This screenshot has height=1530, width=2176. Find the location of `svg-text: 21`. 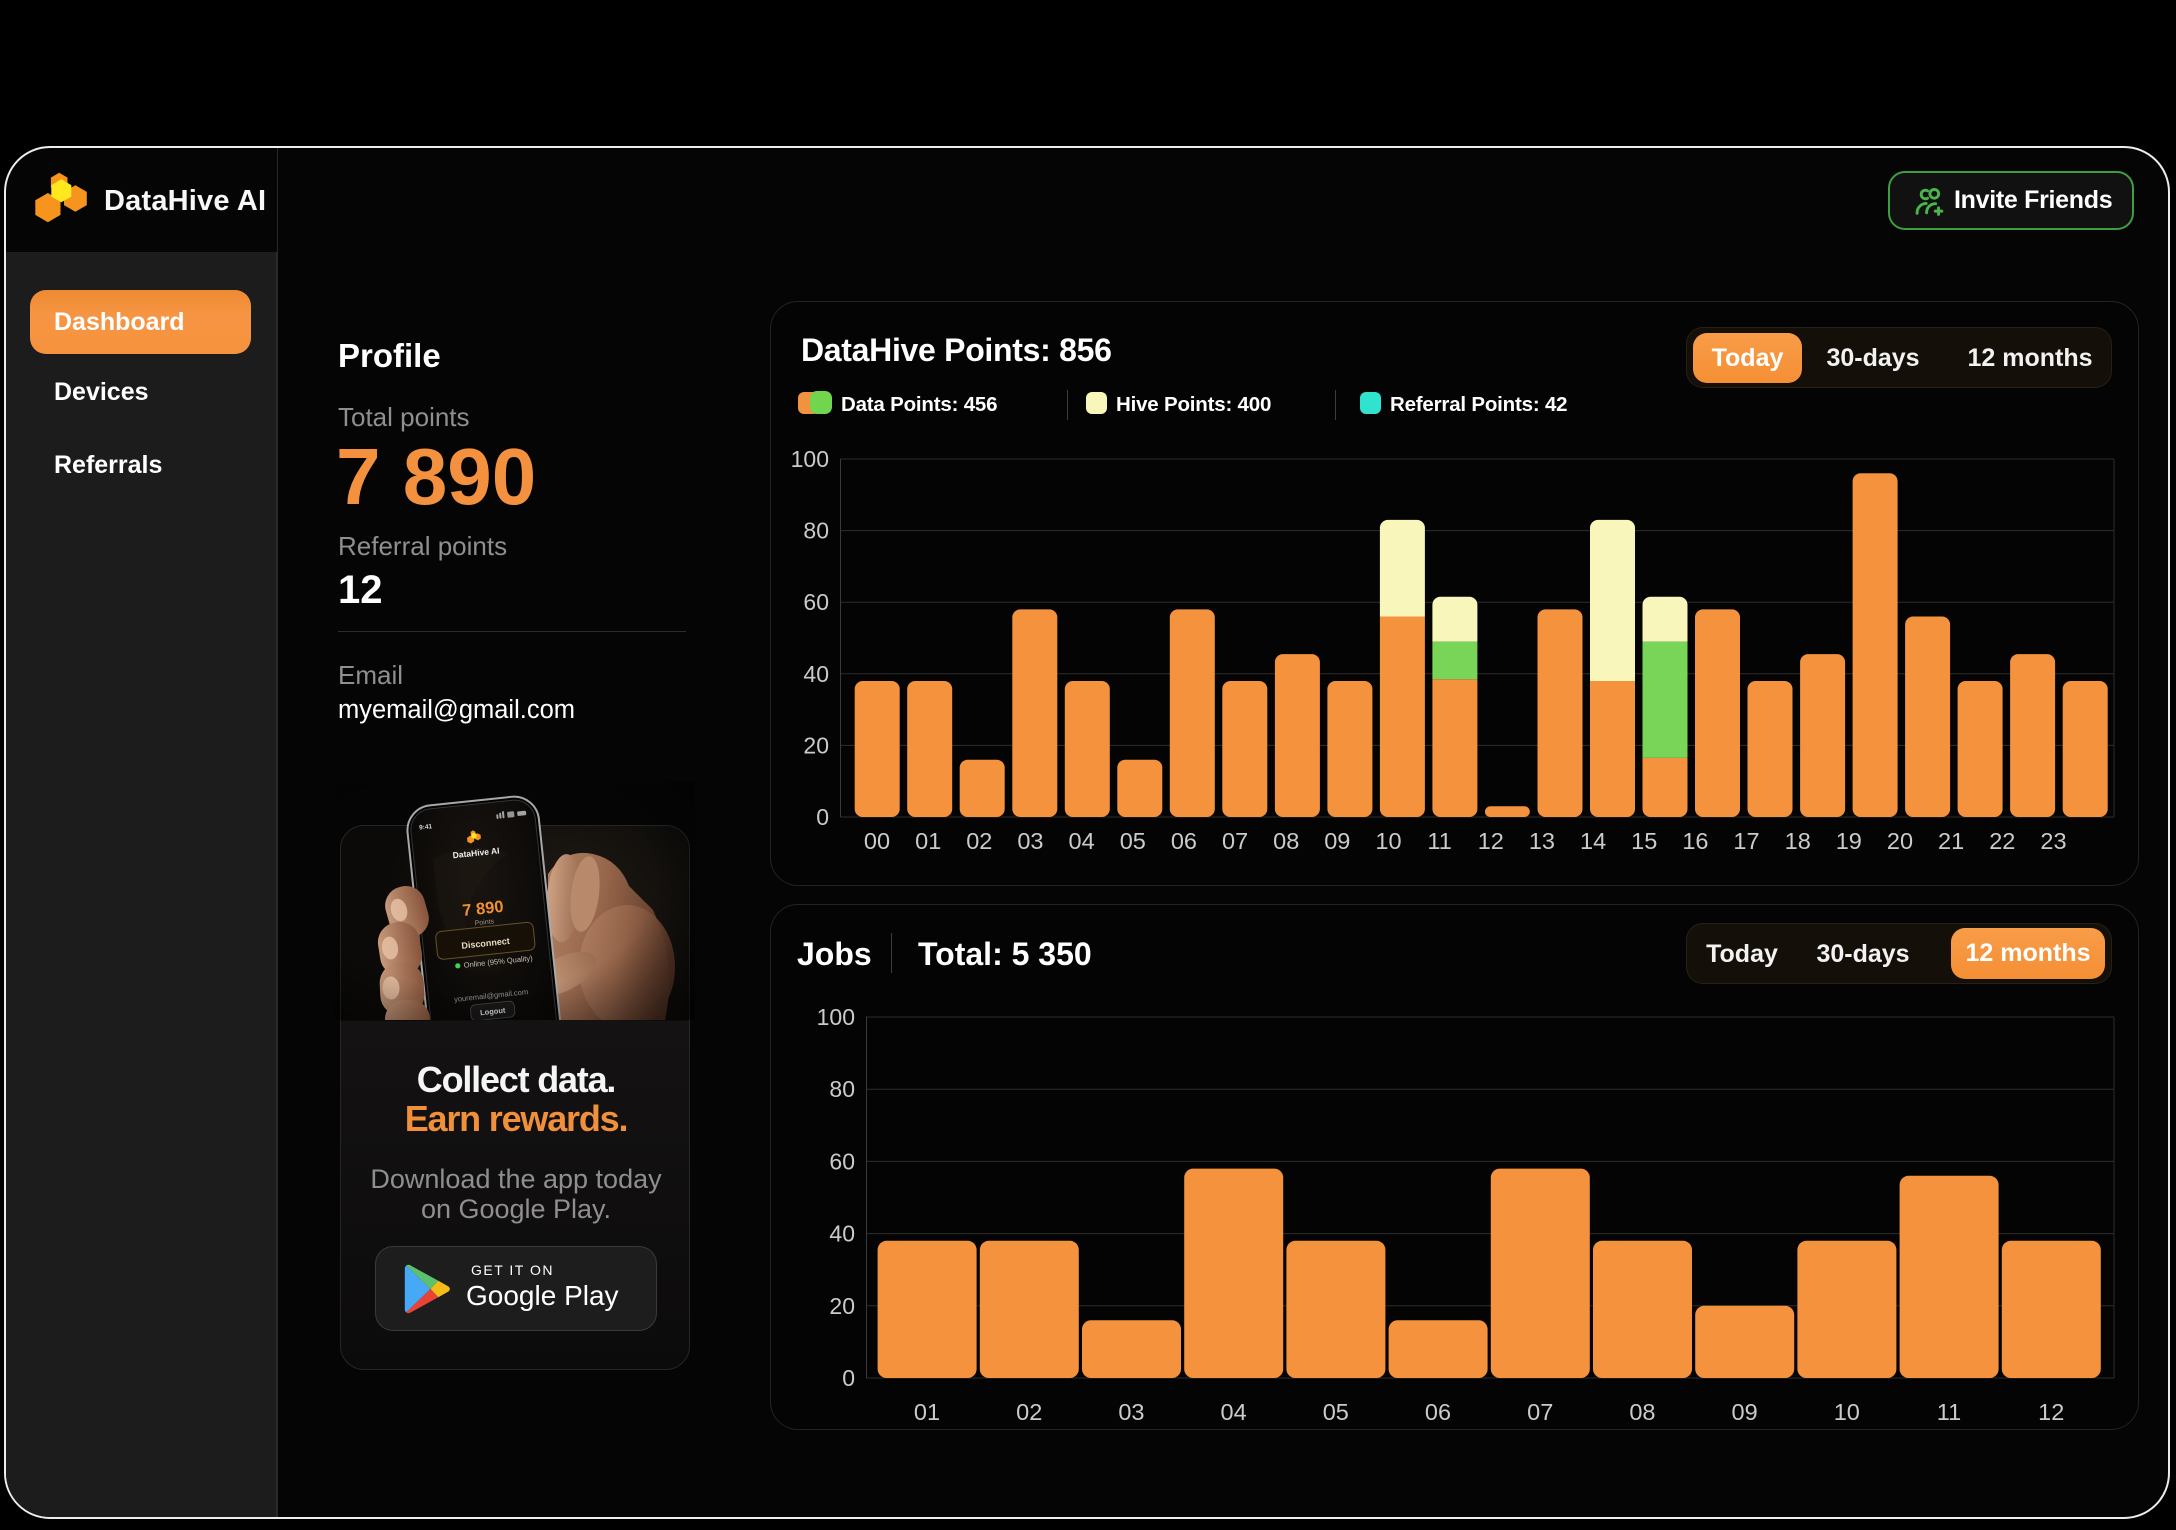

svg-text: 21 is located at coordinates (1951, 841).